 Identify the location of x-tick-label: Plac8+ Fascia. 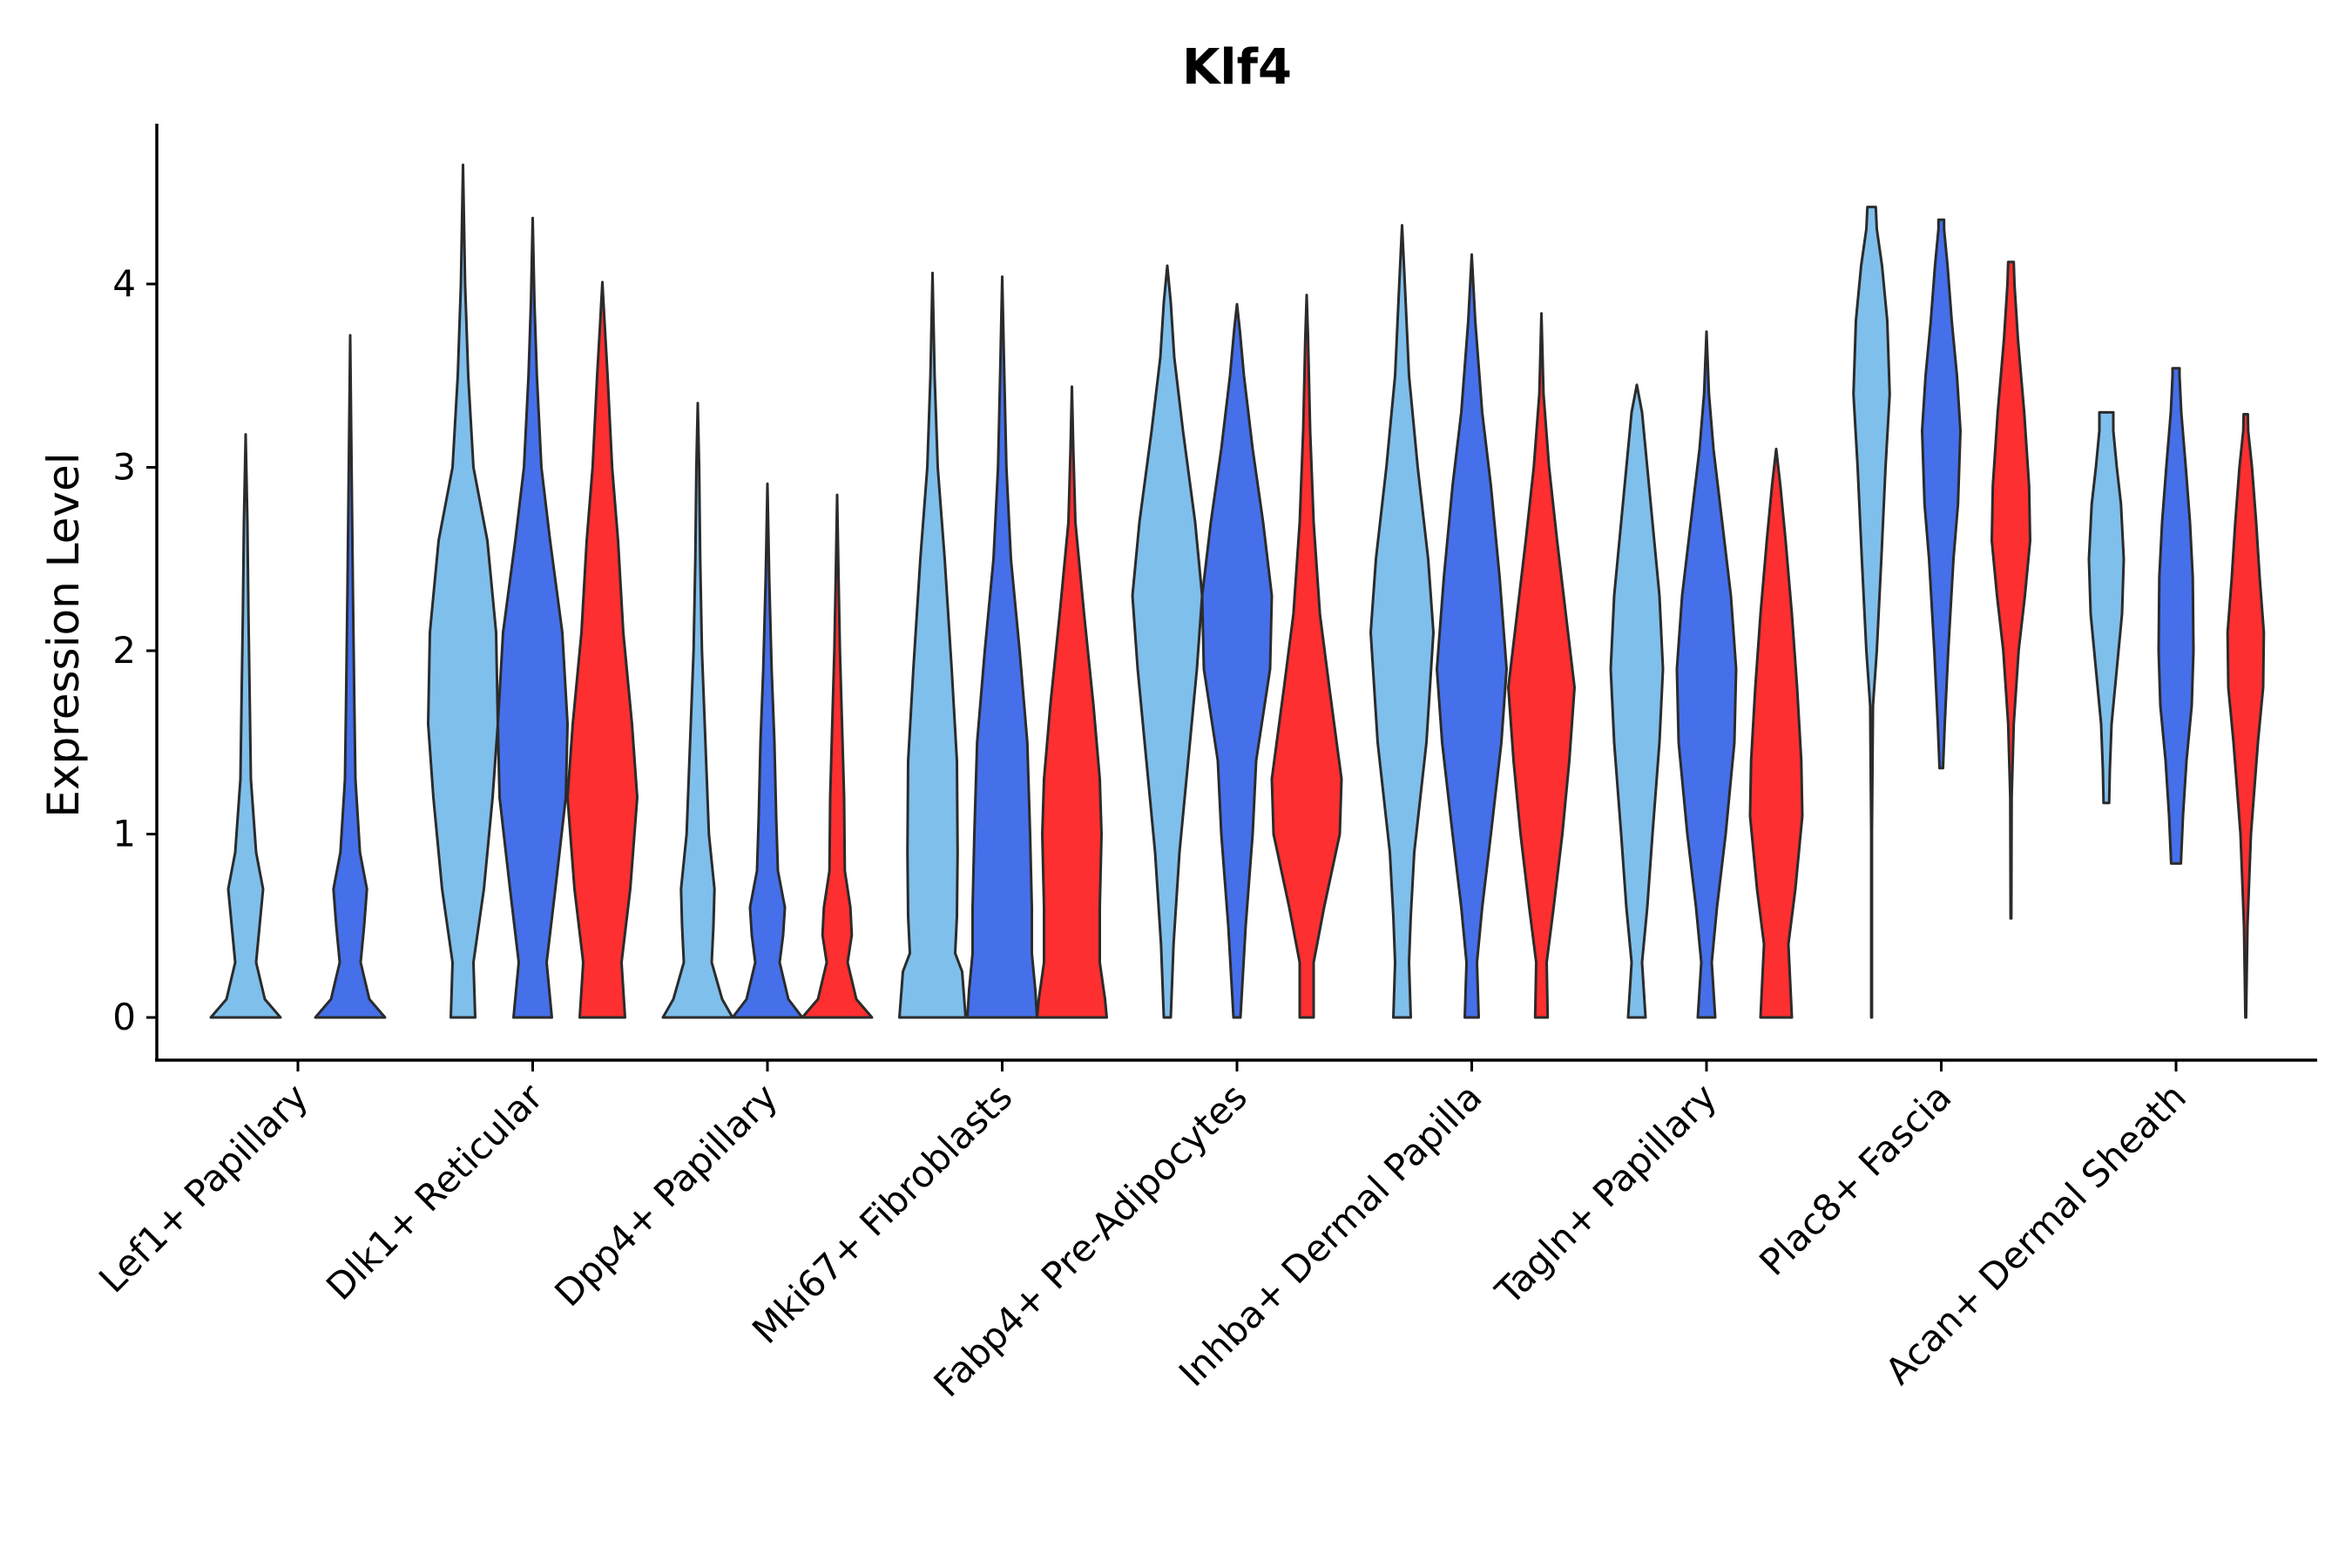
(1855, 1179).